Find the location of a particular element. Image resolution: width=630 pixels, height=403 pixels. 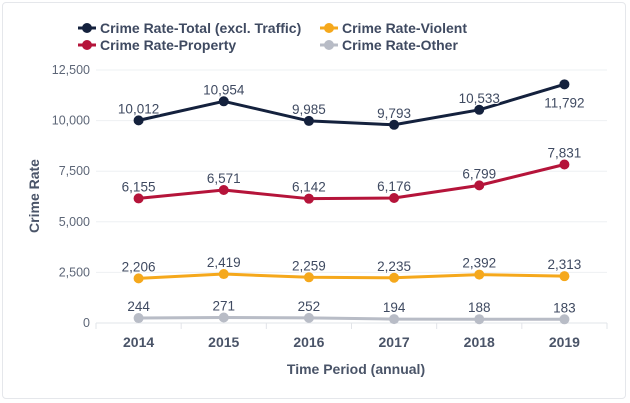

data-label: 10,012 is located at coordinates (138, 108).